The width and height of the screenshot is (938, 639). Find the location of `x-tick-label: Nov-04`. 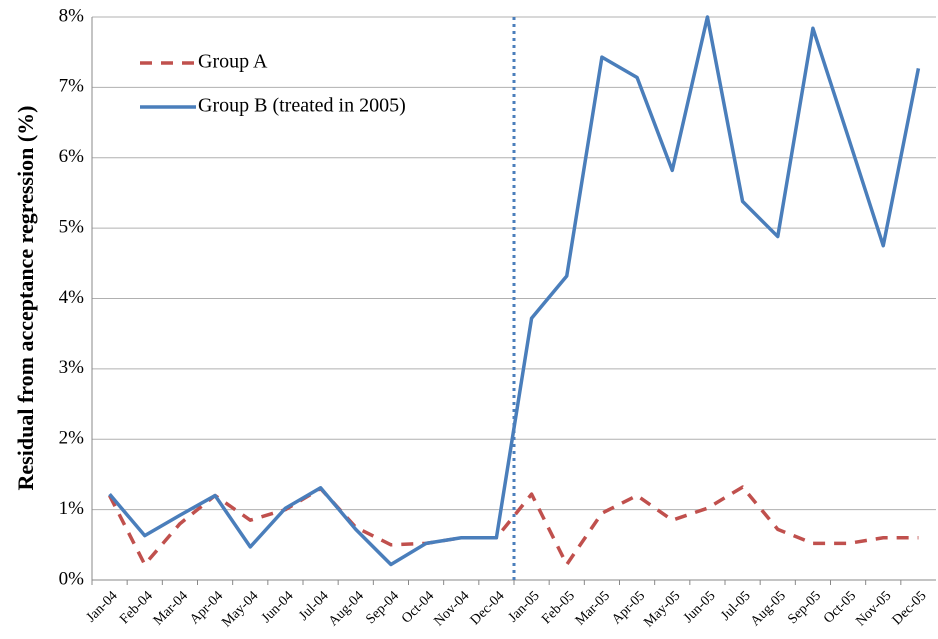

x-tick-label: Nov-04 is located at coordinates (451, 608).